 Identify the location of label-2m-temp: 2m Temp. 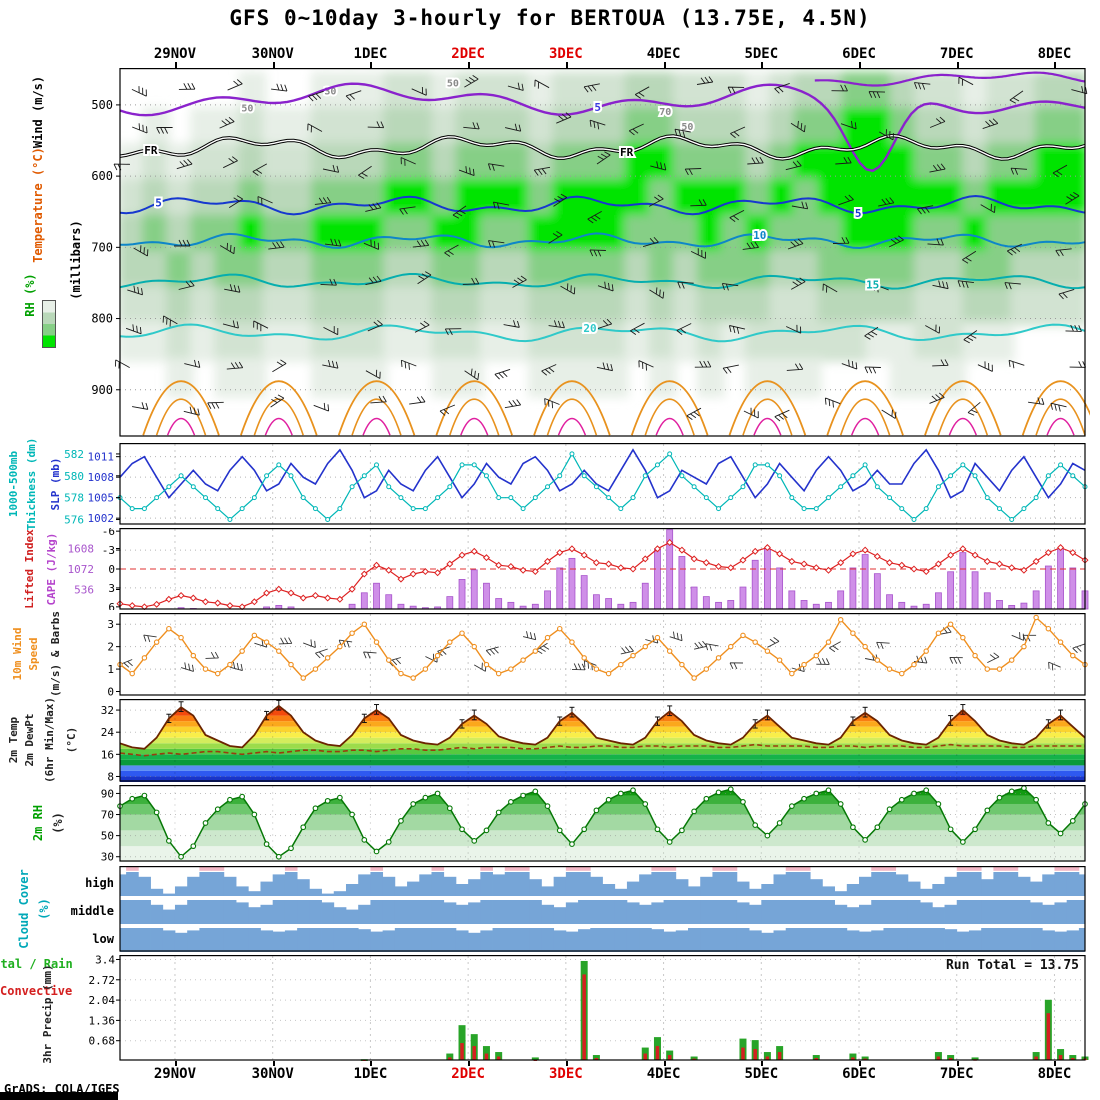
(13, 740).